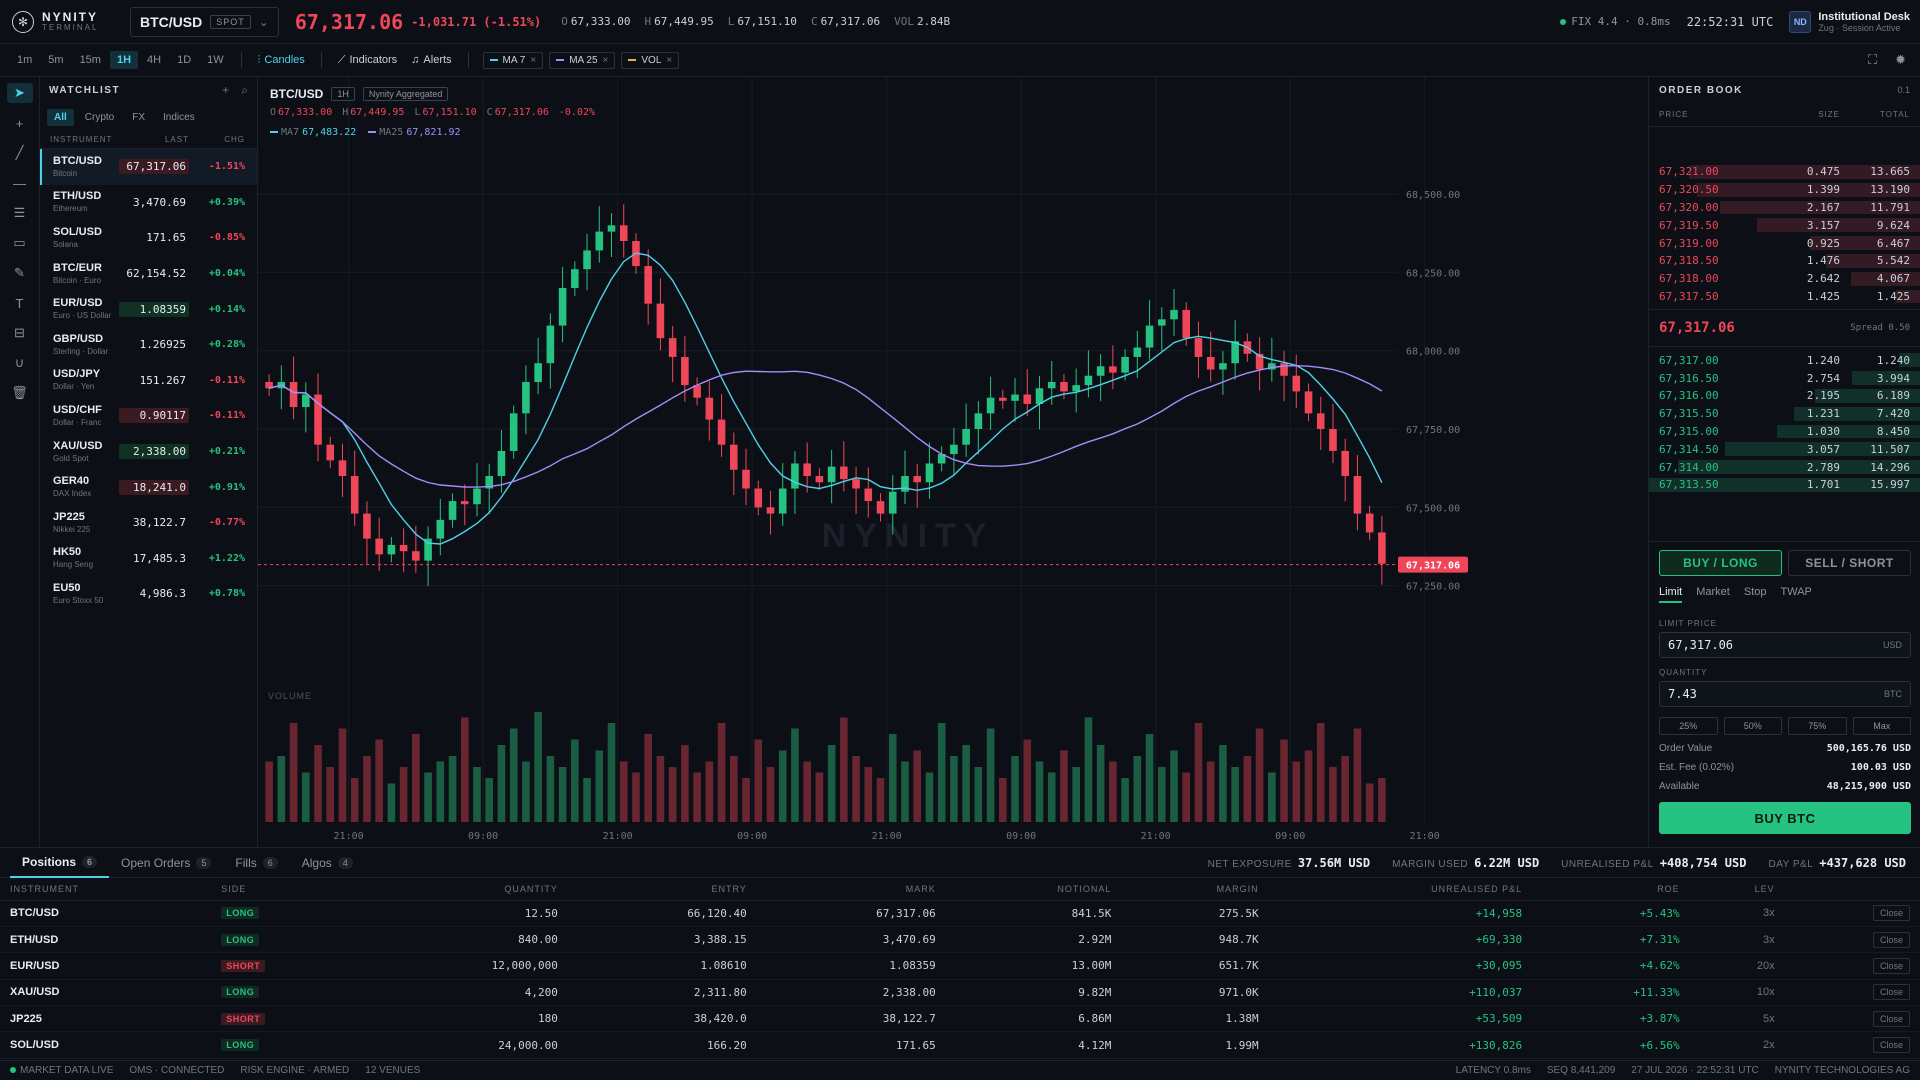 This screenshot has width=1920, height=1080. I want to click on order-tab-limit: Limit, so click(1671, 594).